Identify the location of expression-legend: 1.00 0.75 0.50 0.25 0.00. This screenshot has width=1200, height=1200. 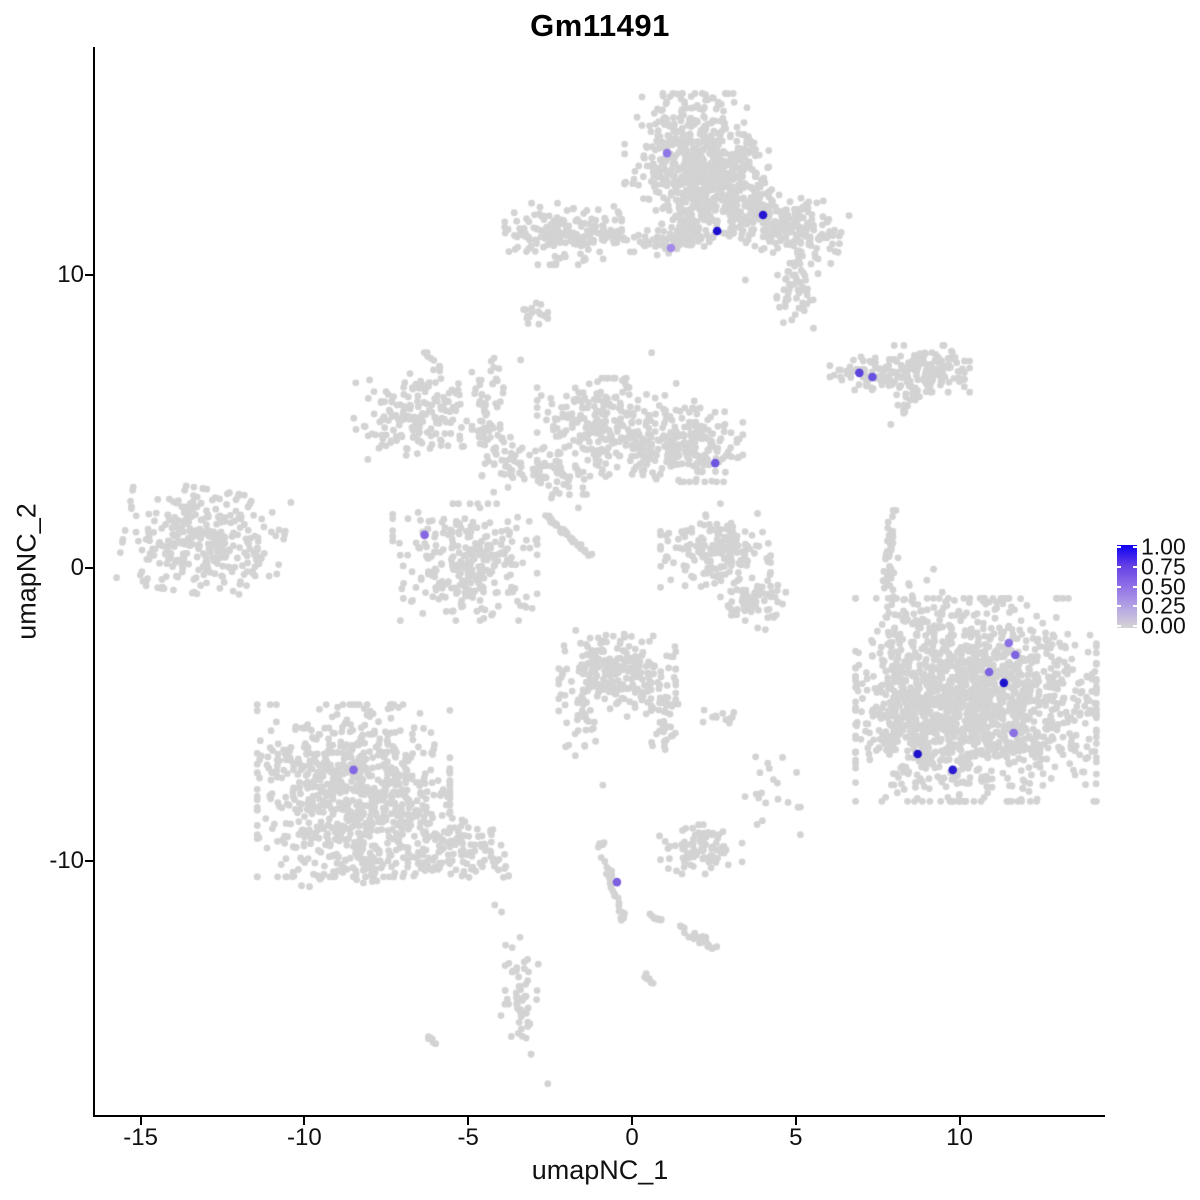
(1155, 587).